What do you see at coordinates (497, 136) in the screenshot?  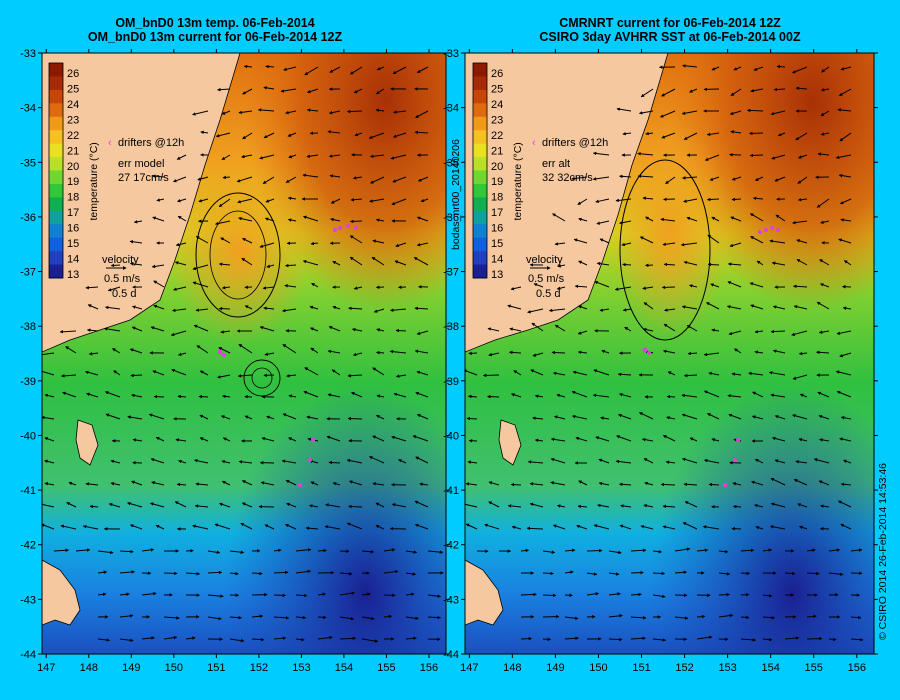 I see `right-colorbar-tick: 22` at bounding box center [497, 136].